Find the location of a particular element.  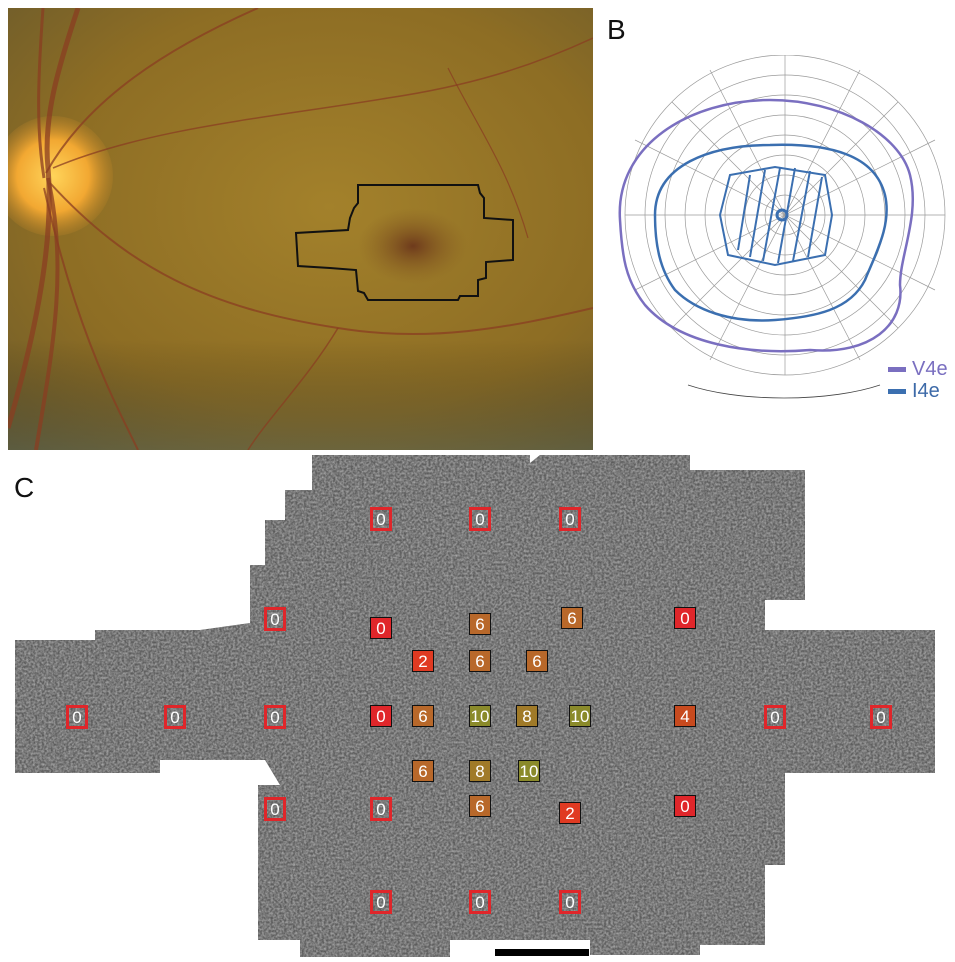

legend-swatch-v4e is located at coordinates (897, 369).